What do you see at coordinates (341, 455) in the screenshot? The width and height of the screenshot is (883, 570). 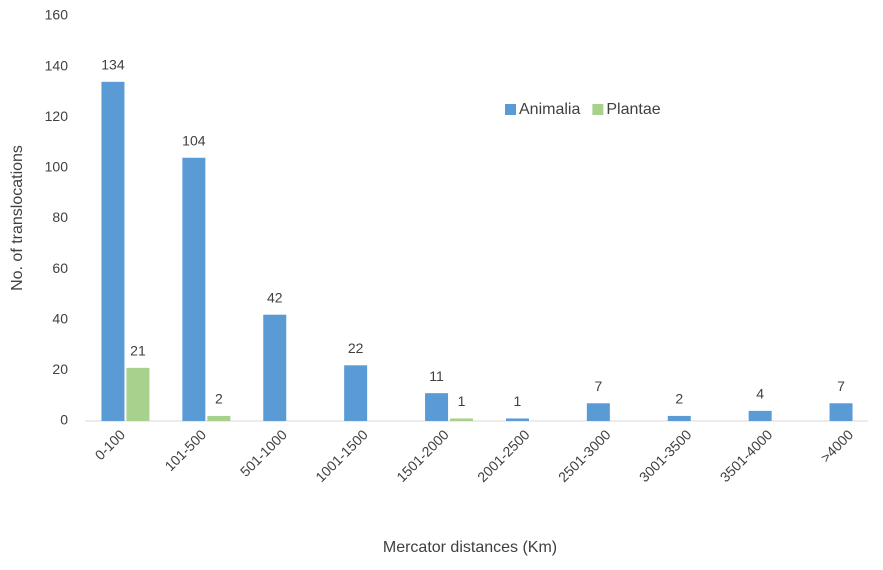 I see `x-tick-label: 1001-1500` at bounding box center [341, 455].